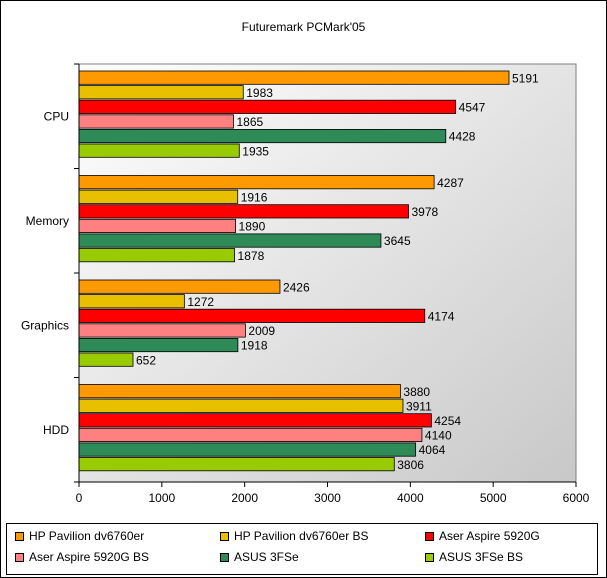 This screenshot has height=578, width=607. Describe the element at coordinates (462, 137) in the screenshot. I see `data-label: 4428` at that location.